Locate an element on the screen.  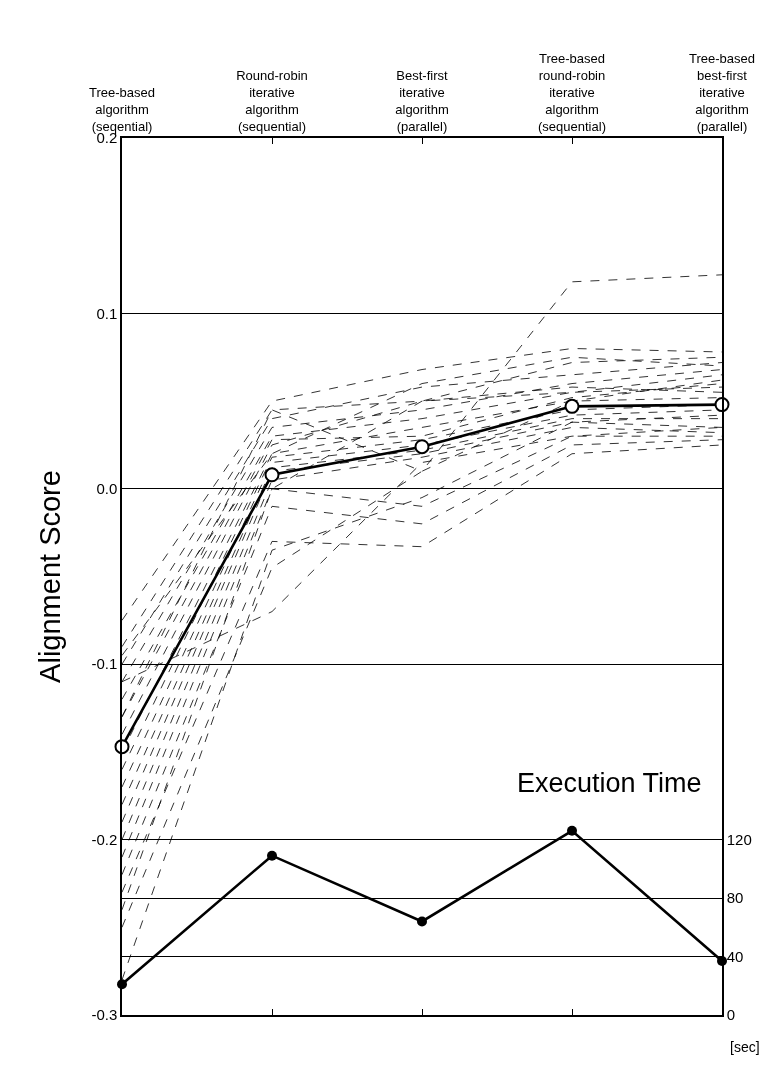
y-tick-label: -0.3 is located at coordinates (104, 1015).